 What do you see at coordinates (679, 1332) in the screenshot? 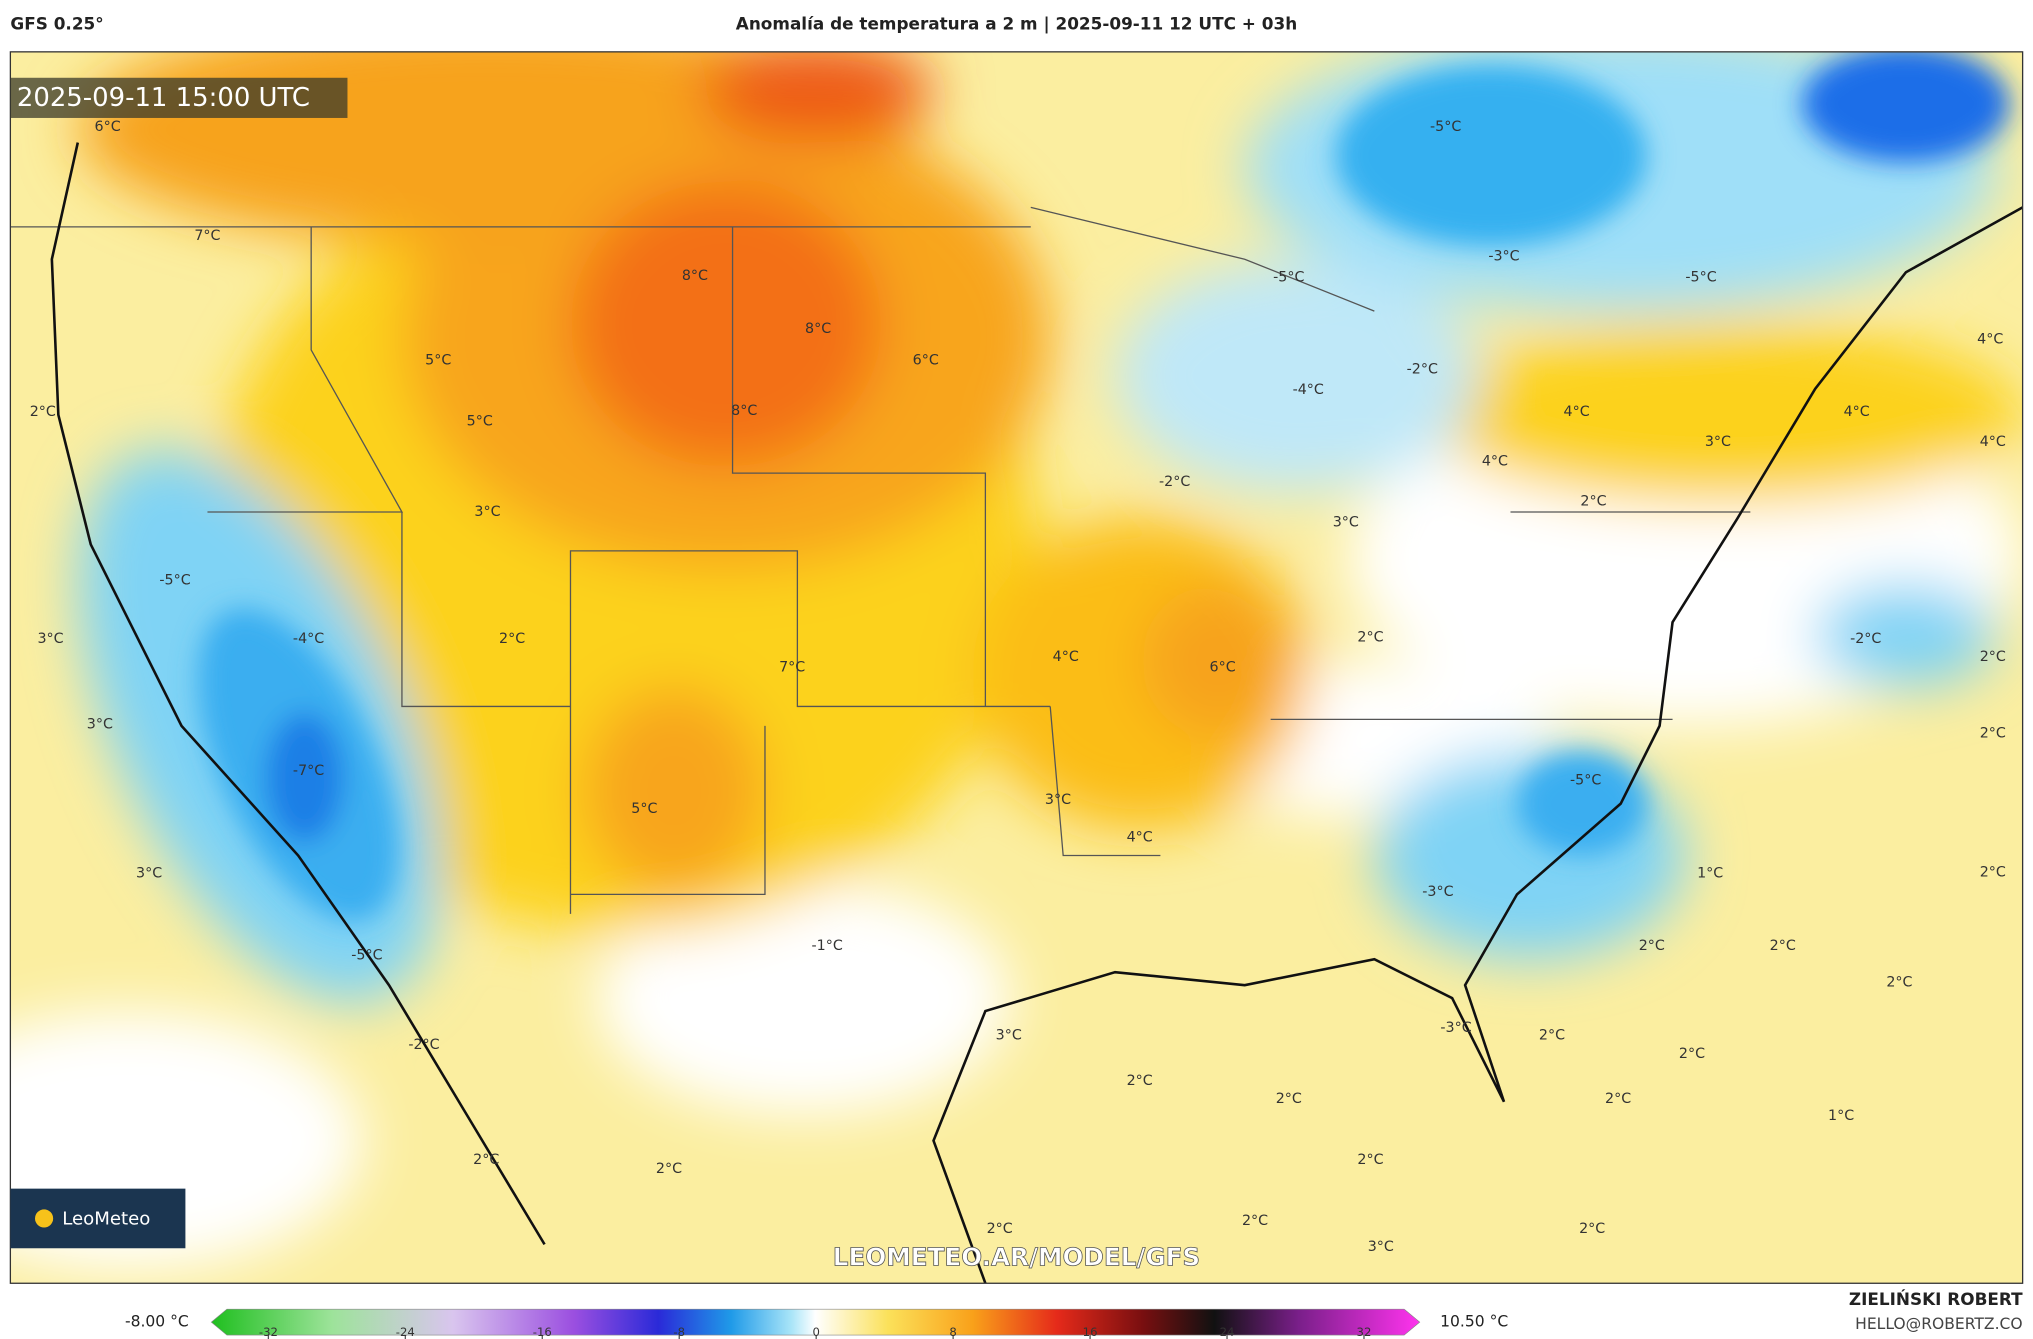
I see `colorbar-tick-label: -8` at bounding box center [679, 1332].